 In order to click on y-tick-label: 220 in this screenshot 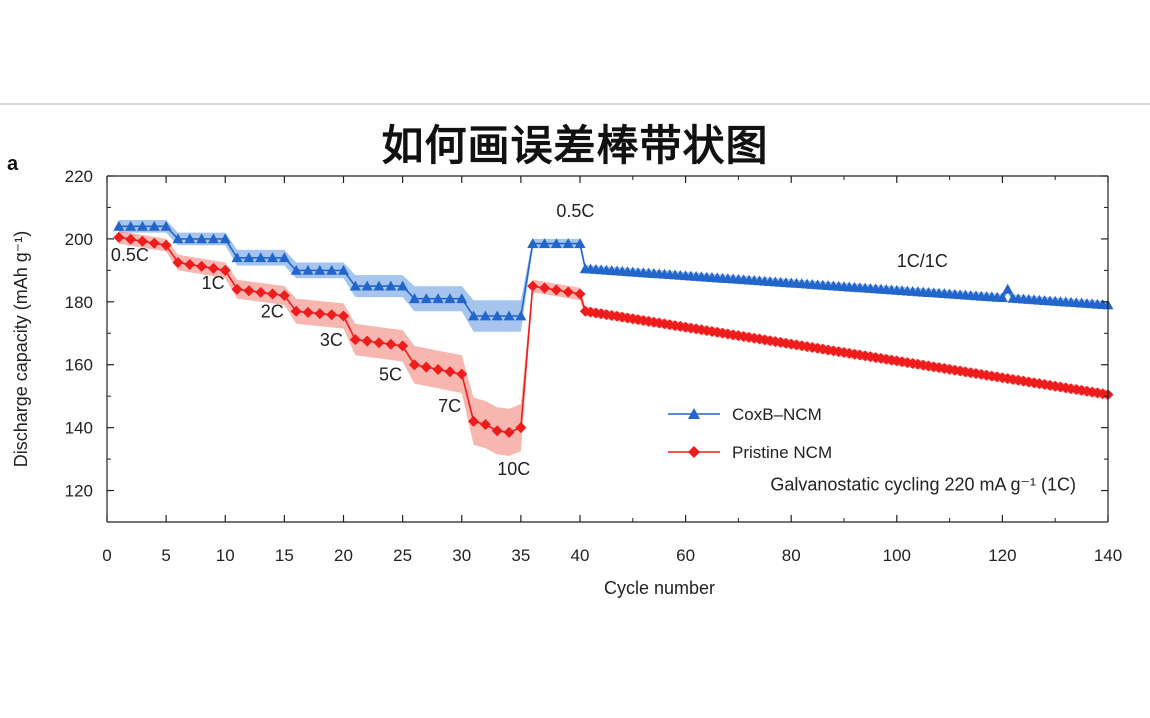, I will do `click(79, 176)`.